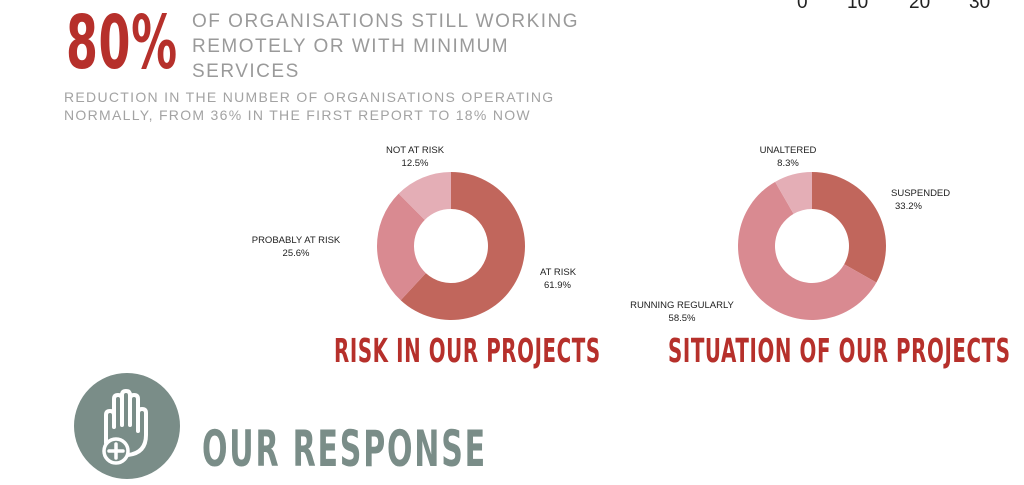 The height and width of the screenshot is (485, 1024). Describe the element at coordinates (802, 6) in the screenshot. I see `axis-tick: 0` at that location.